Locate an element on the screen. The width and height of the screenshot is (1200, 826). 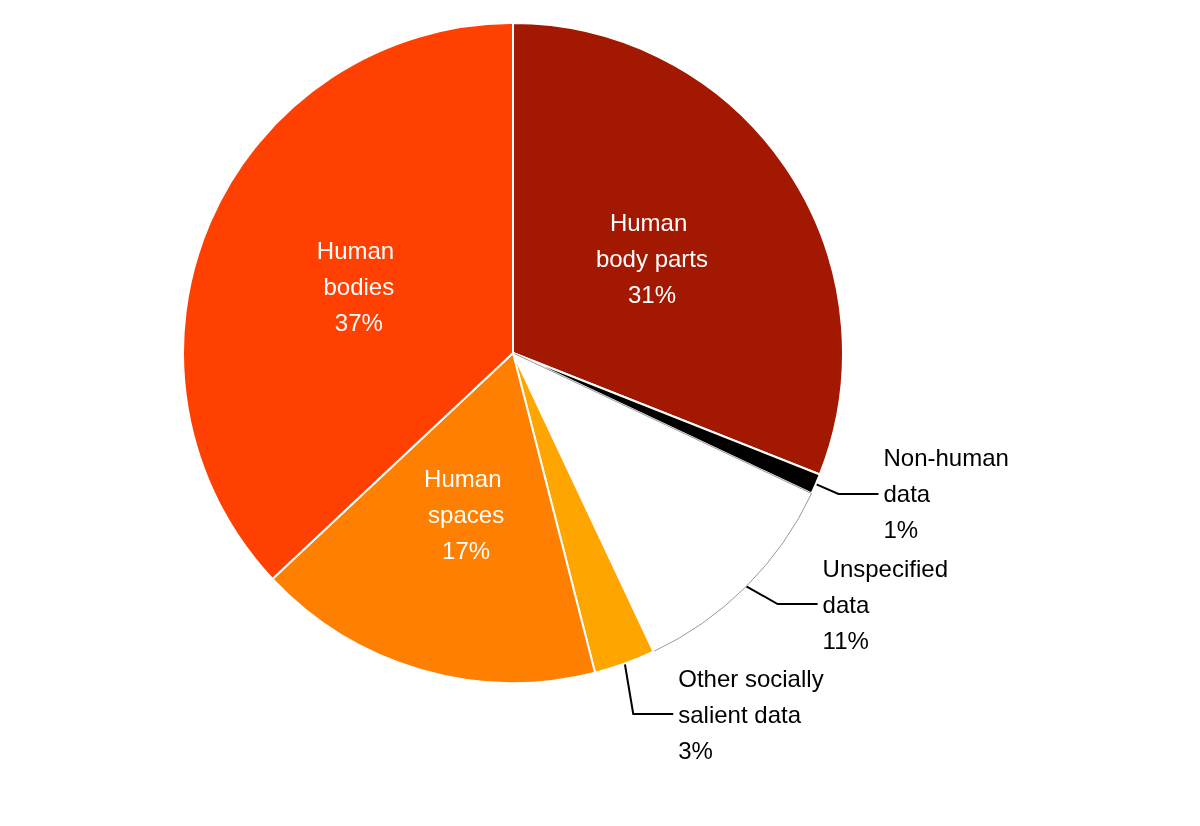
data-label: 1% is located at coordinates (901, 530).